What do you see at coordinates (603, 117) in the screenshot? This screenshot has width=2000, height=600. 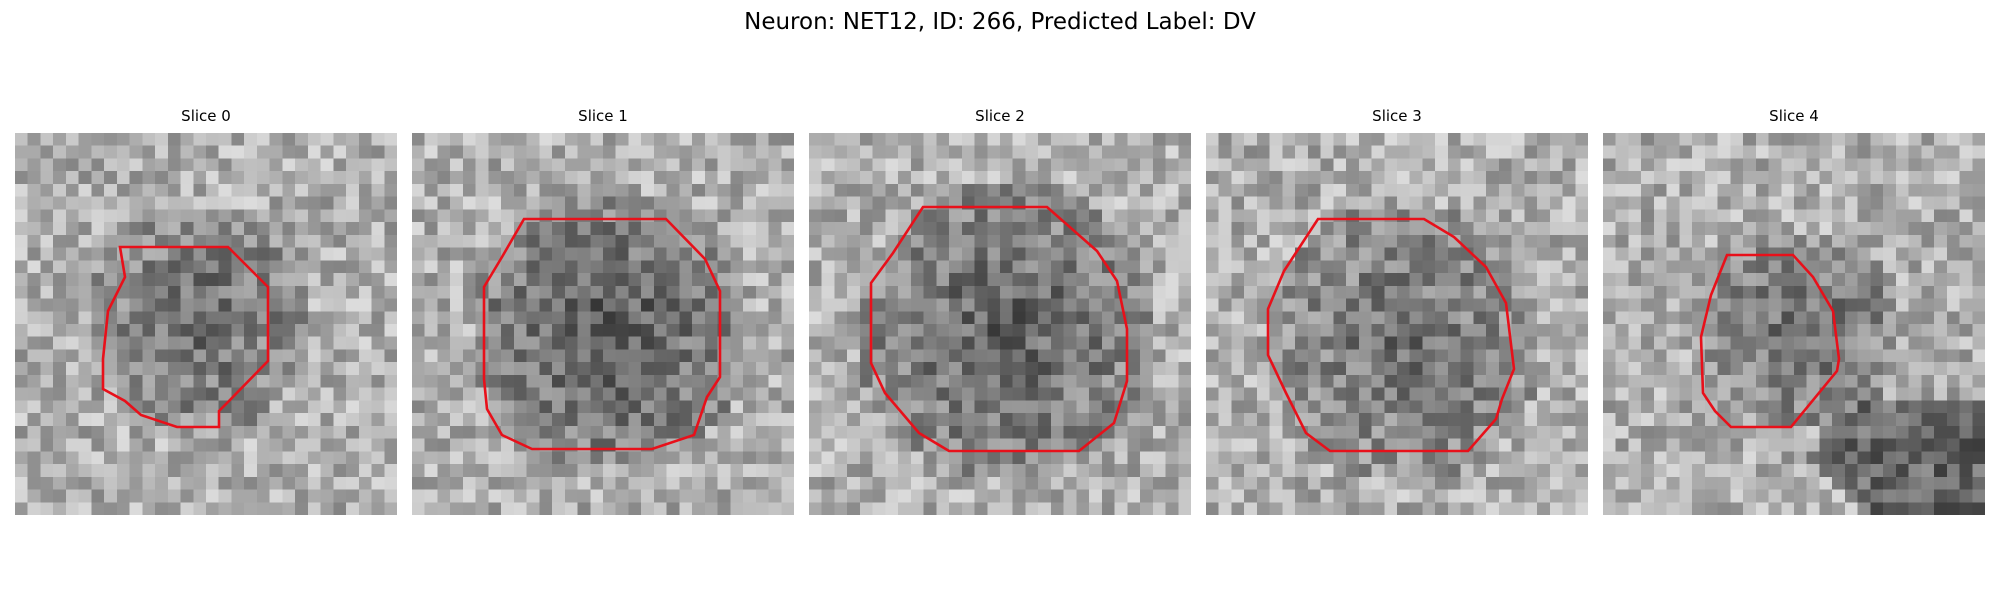 I see `slice-title-1: Slice 1` at bounding box center [603, 117].